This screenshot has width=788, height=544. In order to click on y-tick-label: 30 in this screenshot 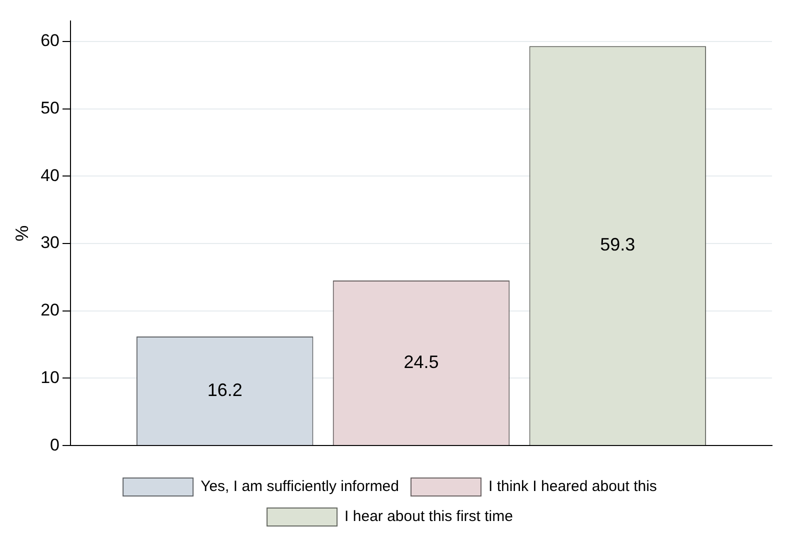, I will do `click(50, 242)`.